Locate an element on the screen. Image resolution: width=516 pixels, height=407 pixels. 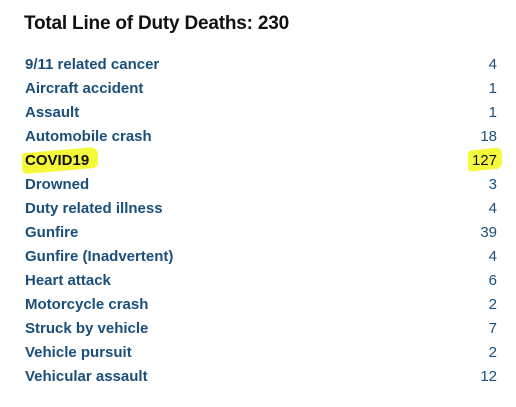
death-count: 6 is located at coordinates (492, 280).